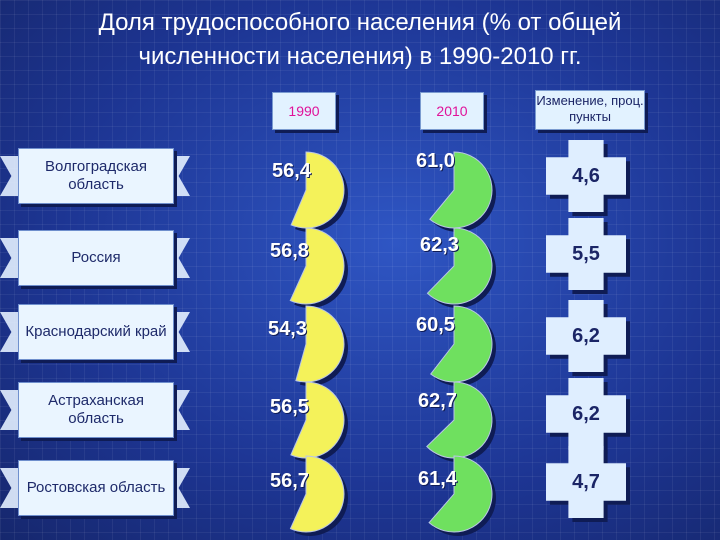 This screenshot has width=720, height=540. I want to click on value-2010: 60,5, so click(435, 325).